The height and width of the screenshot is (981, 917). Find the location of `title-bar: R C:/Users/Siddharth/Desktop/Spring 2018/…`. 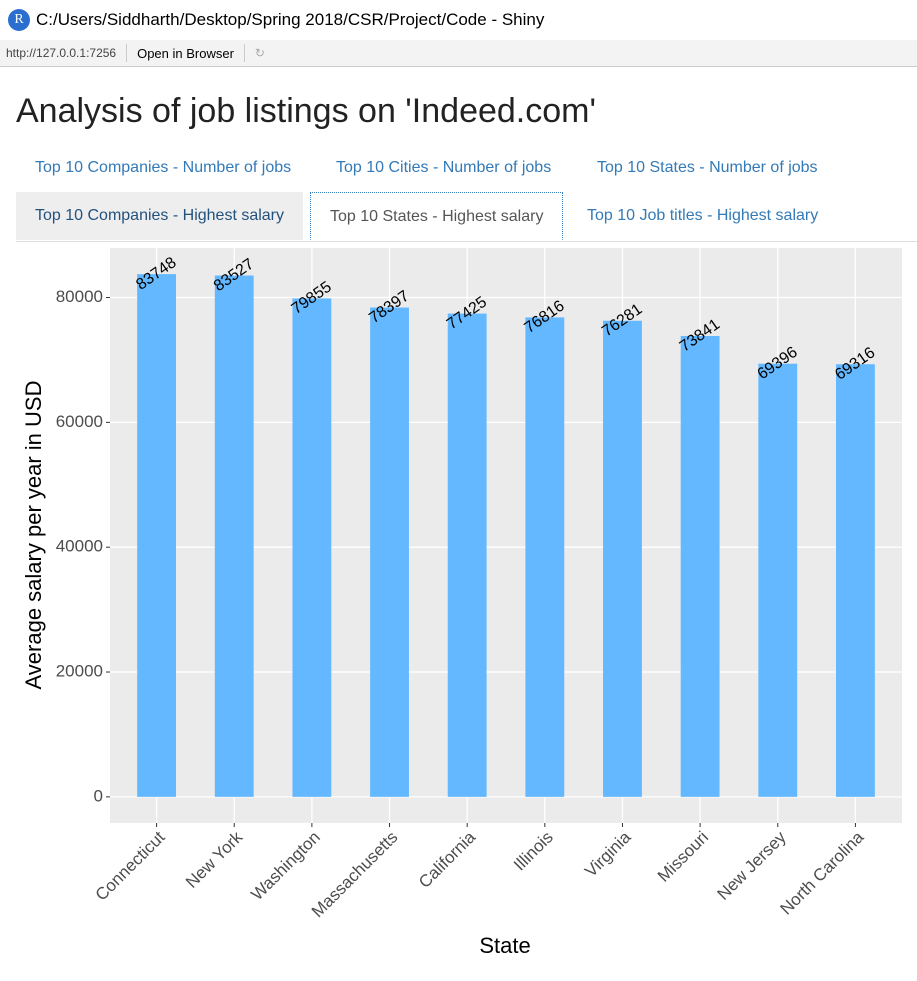

title-bar: R C:/Users/Siddharth/Desktop/Spring 2018/… is located at coordinates (458, 20).